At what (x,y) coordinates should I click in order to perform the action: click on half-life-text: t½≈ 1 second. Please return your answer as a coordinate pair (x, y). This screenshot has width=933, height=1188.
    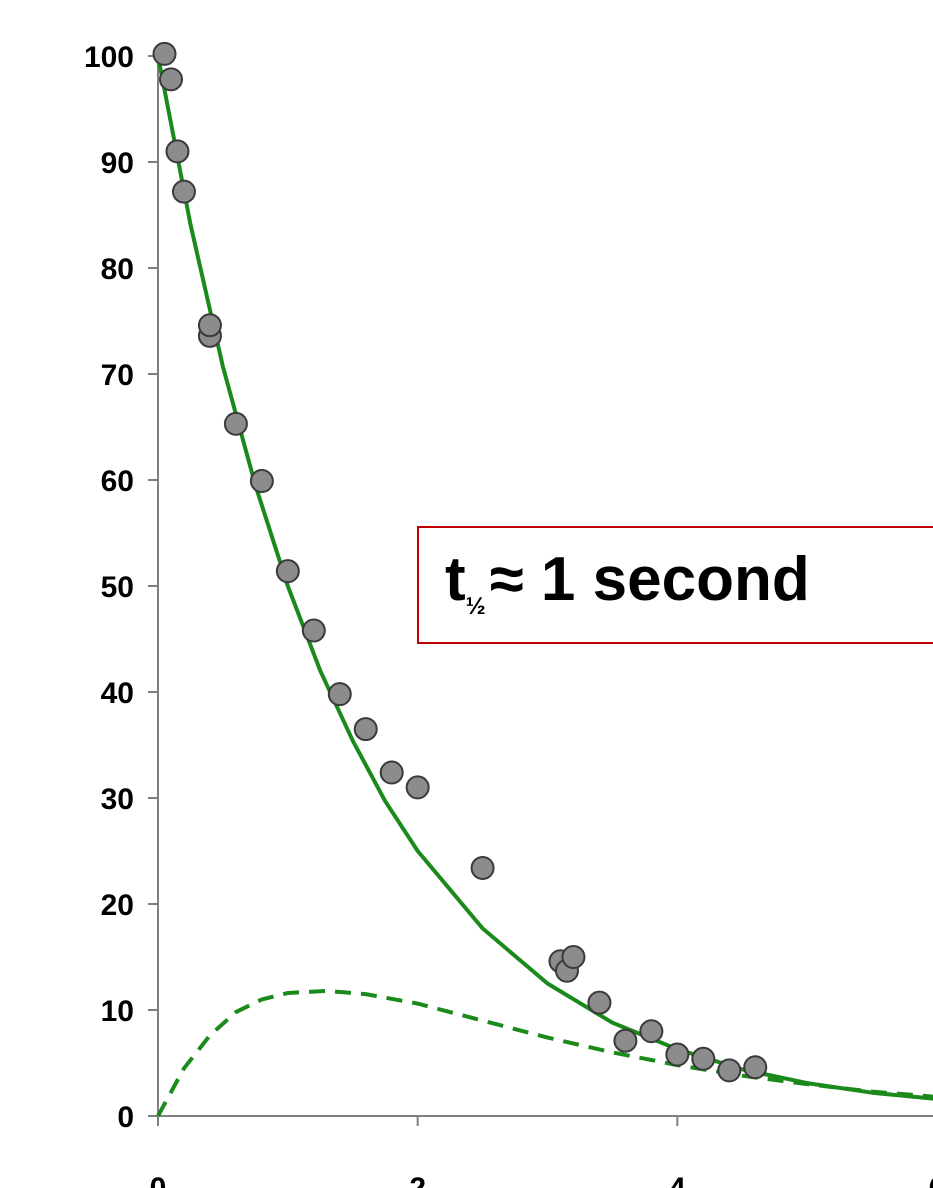
    Looking at the image, I should click on (627, 593).